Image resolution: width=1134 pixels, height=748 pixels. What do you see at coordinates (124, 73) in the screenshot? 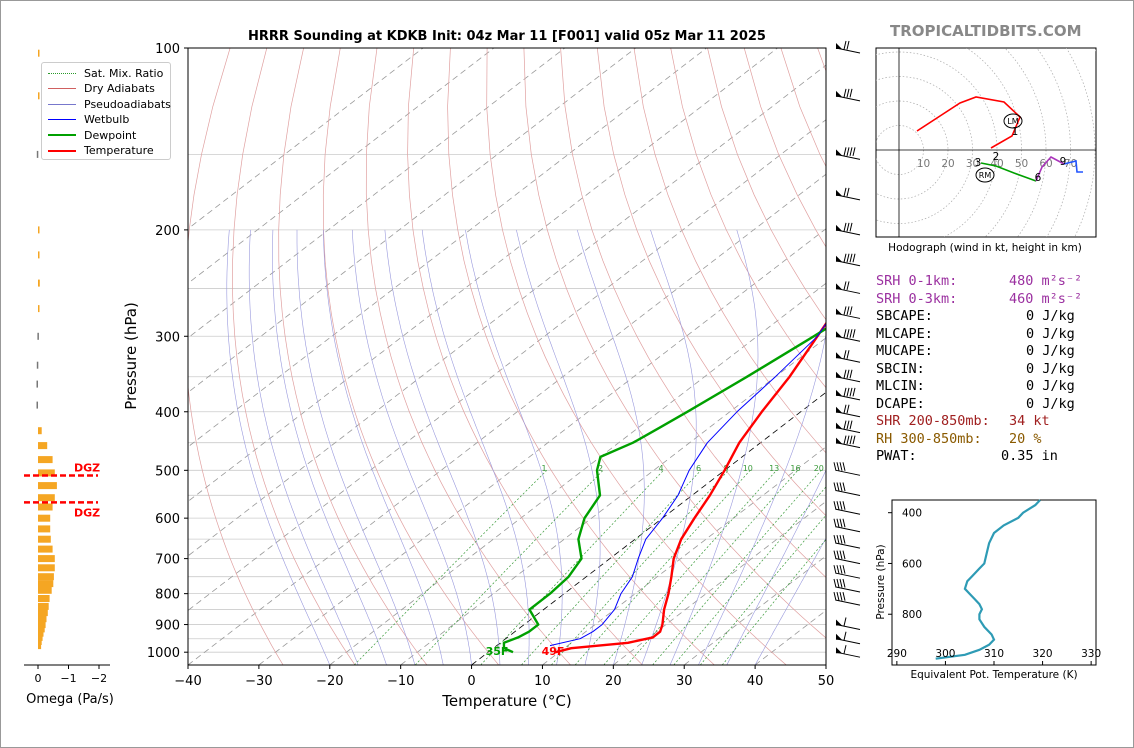
I see `legend-label: Sat. Mix. Ratio` at bounding box center [124, 73].